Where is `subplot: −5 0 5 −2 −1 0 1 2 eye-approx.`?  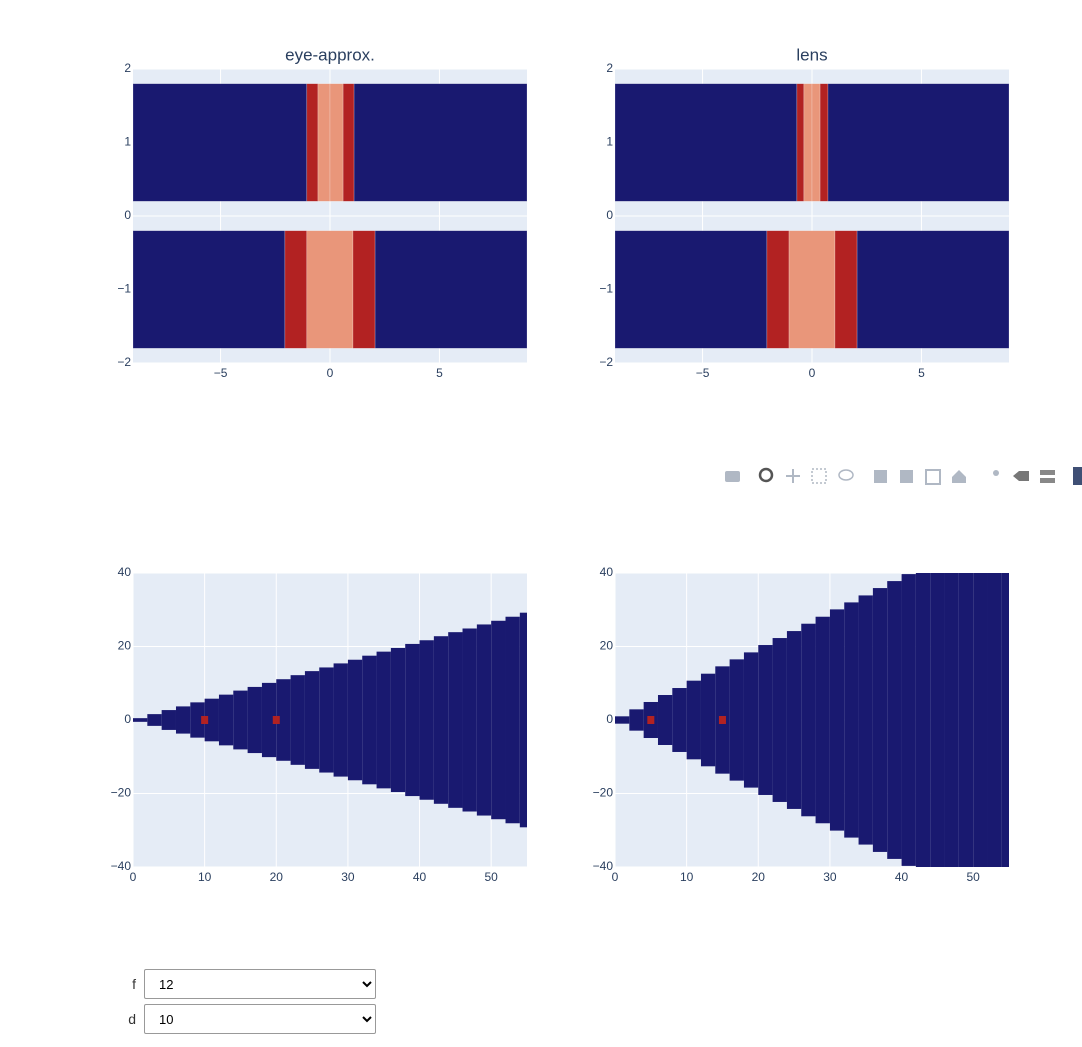
subplot: −5 0 5 −2 −1 0 1 2 eye-approx. is located at coordinates (322, 212).